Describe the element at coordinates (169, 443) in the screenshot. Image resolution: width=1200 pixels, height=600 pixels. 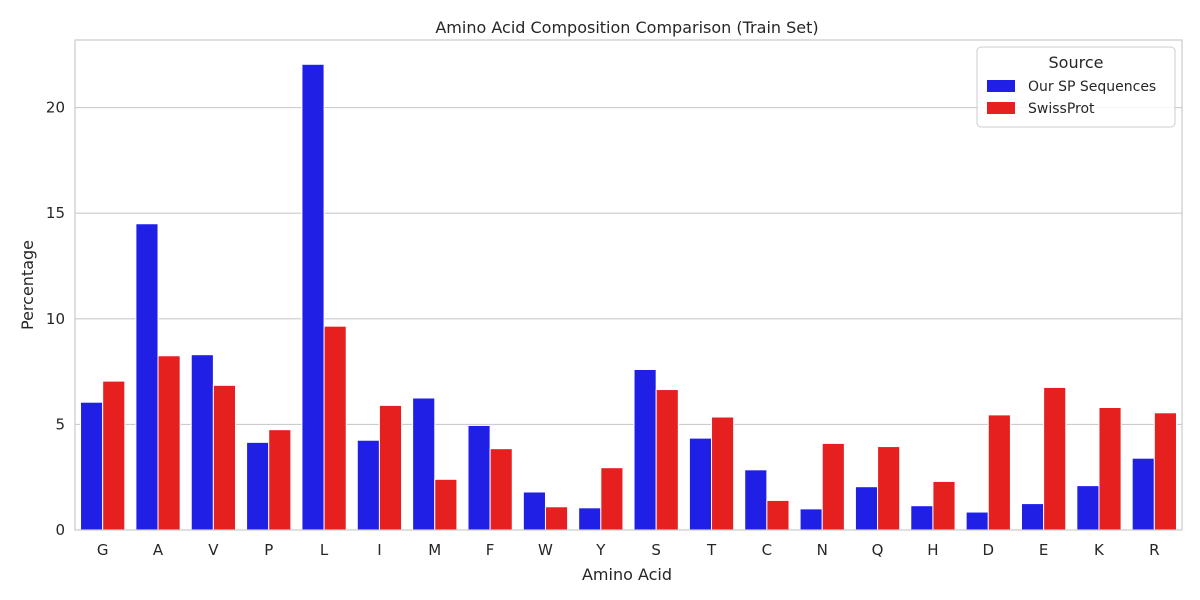
I see `bar-swissprot-a` at that location.